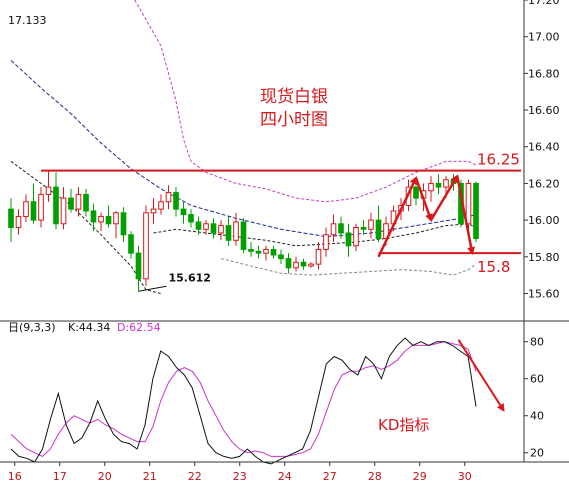  What do you see at coordinates (544, 220) in the screenshot?
I see `price-tick-label: 16.00` at bounding box center [544, 220].